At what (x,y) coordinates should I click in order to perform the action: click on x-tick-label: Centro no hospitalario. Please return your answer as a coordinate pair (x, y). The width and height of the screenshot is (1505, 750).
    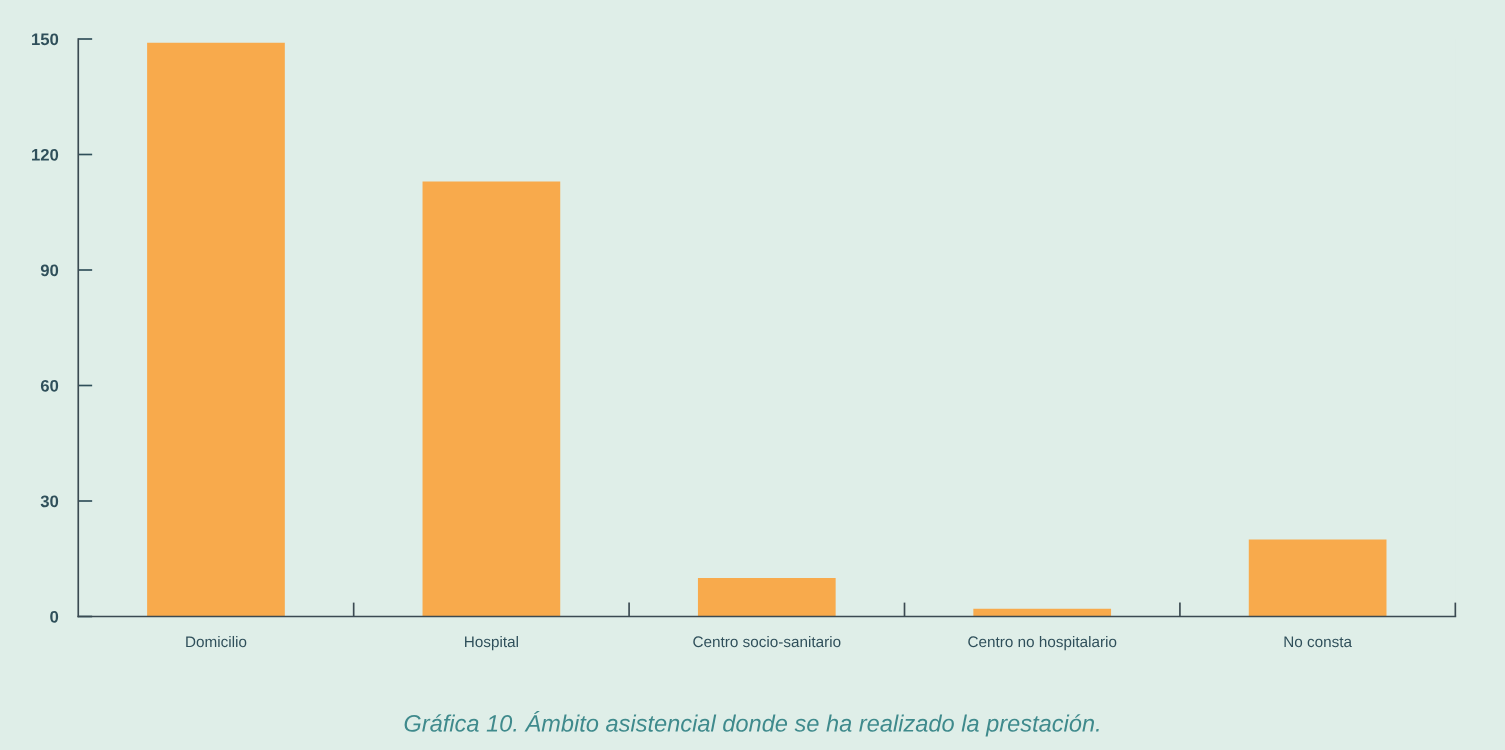
    Looking at the image, I should click on (1042, 643).